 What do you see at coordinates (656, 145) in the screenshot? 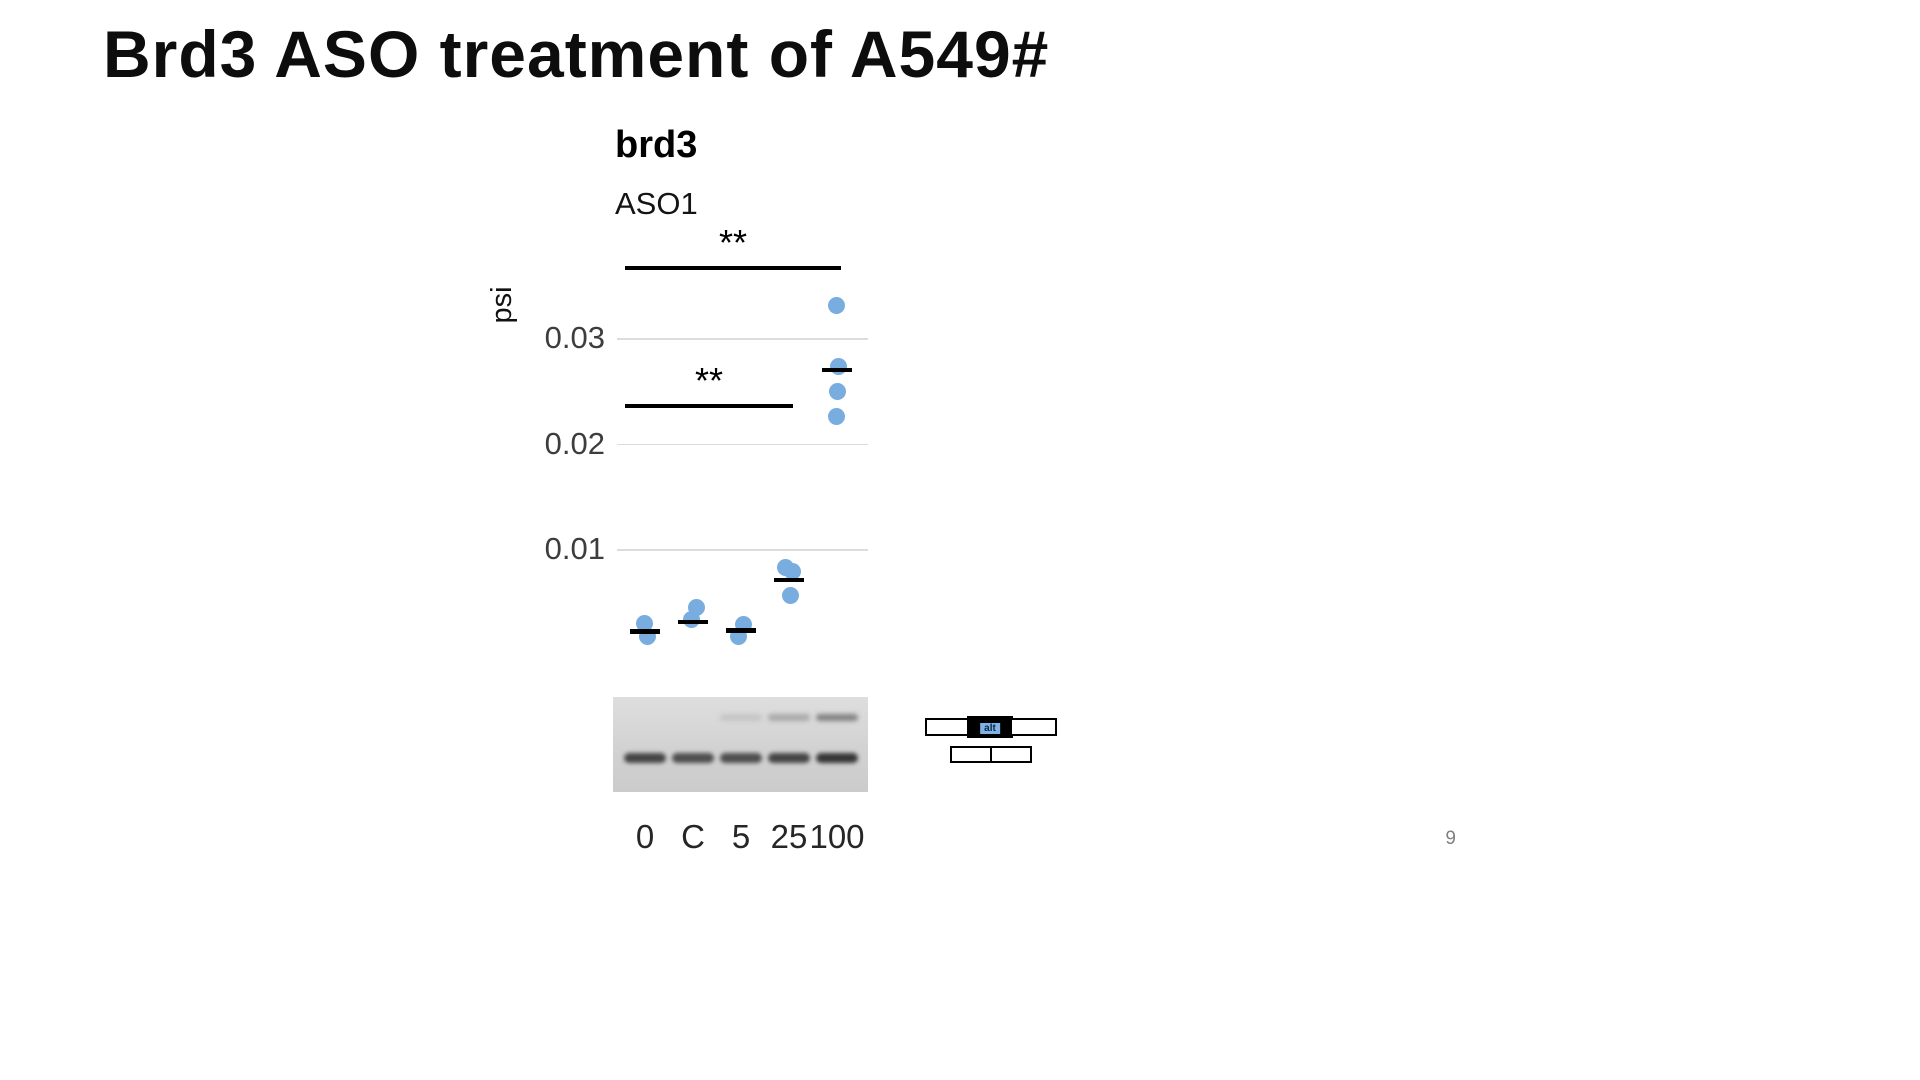
I see `chart-title: brd3` at bounding box center [656, 145].